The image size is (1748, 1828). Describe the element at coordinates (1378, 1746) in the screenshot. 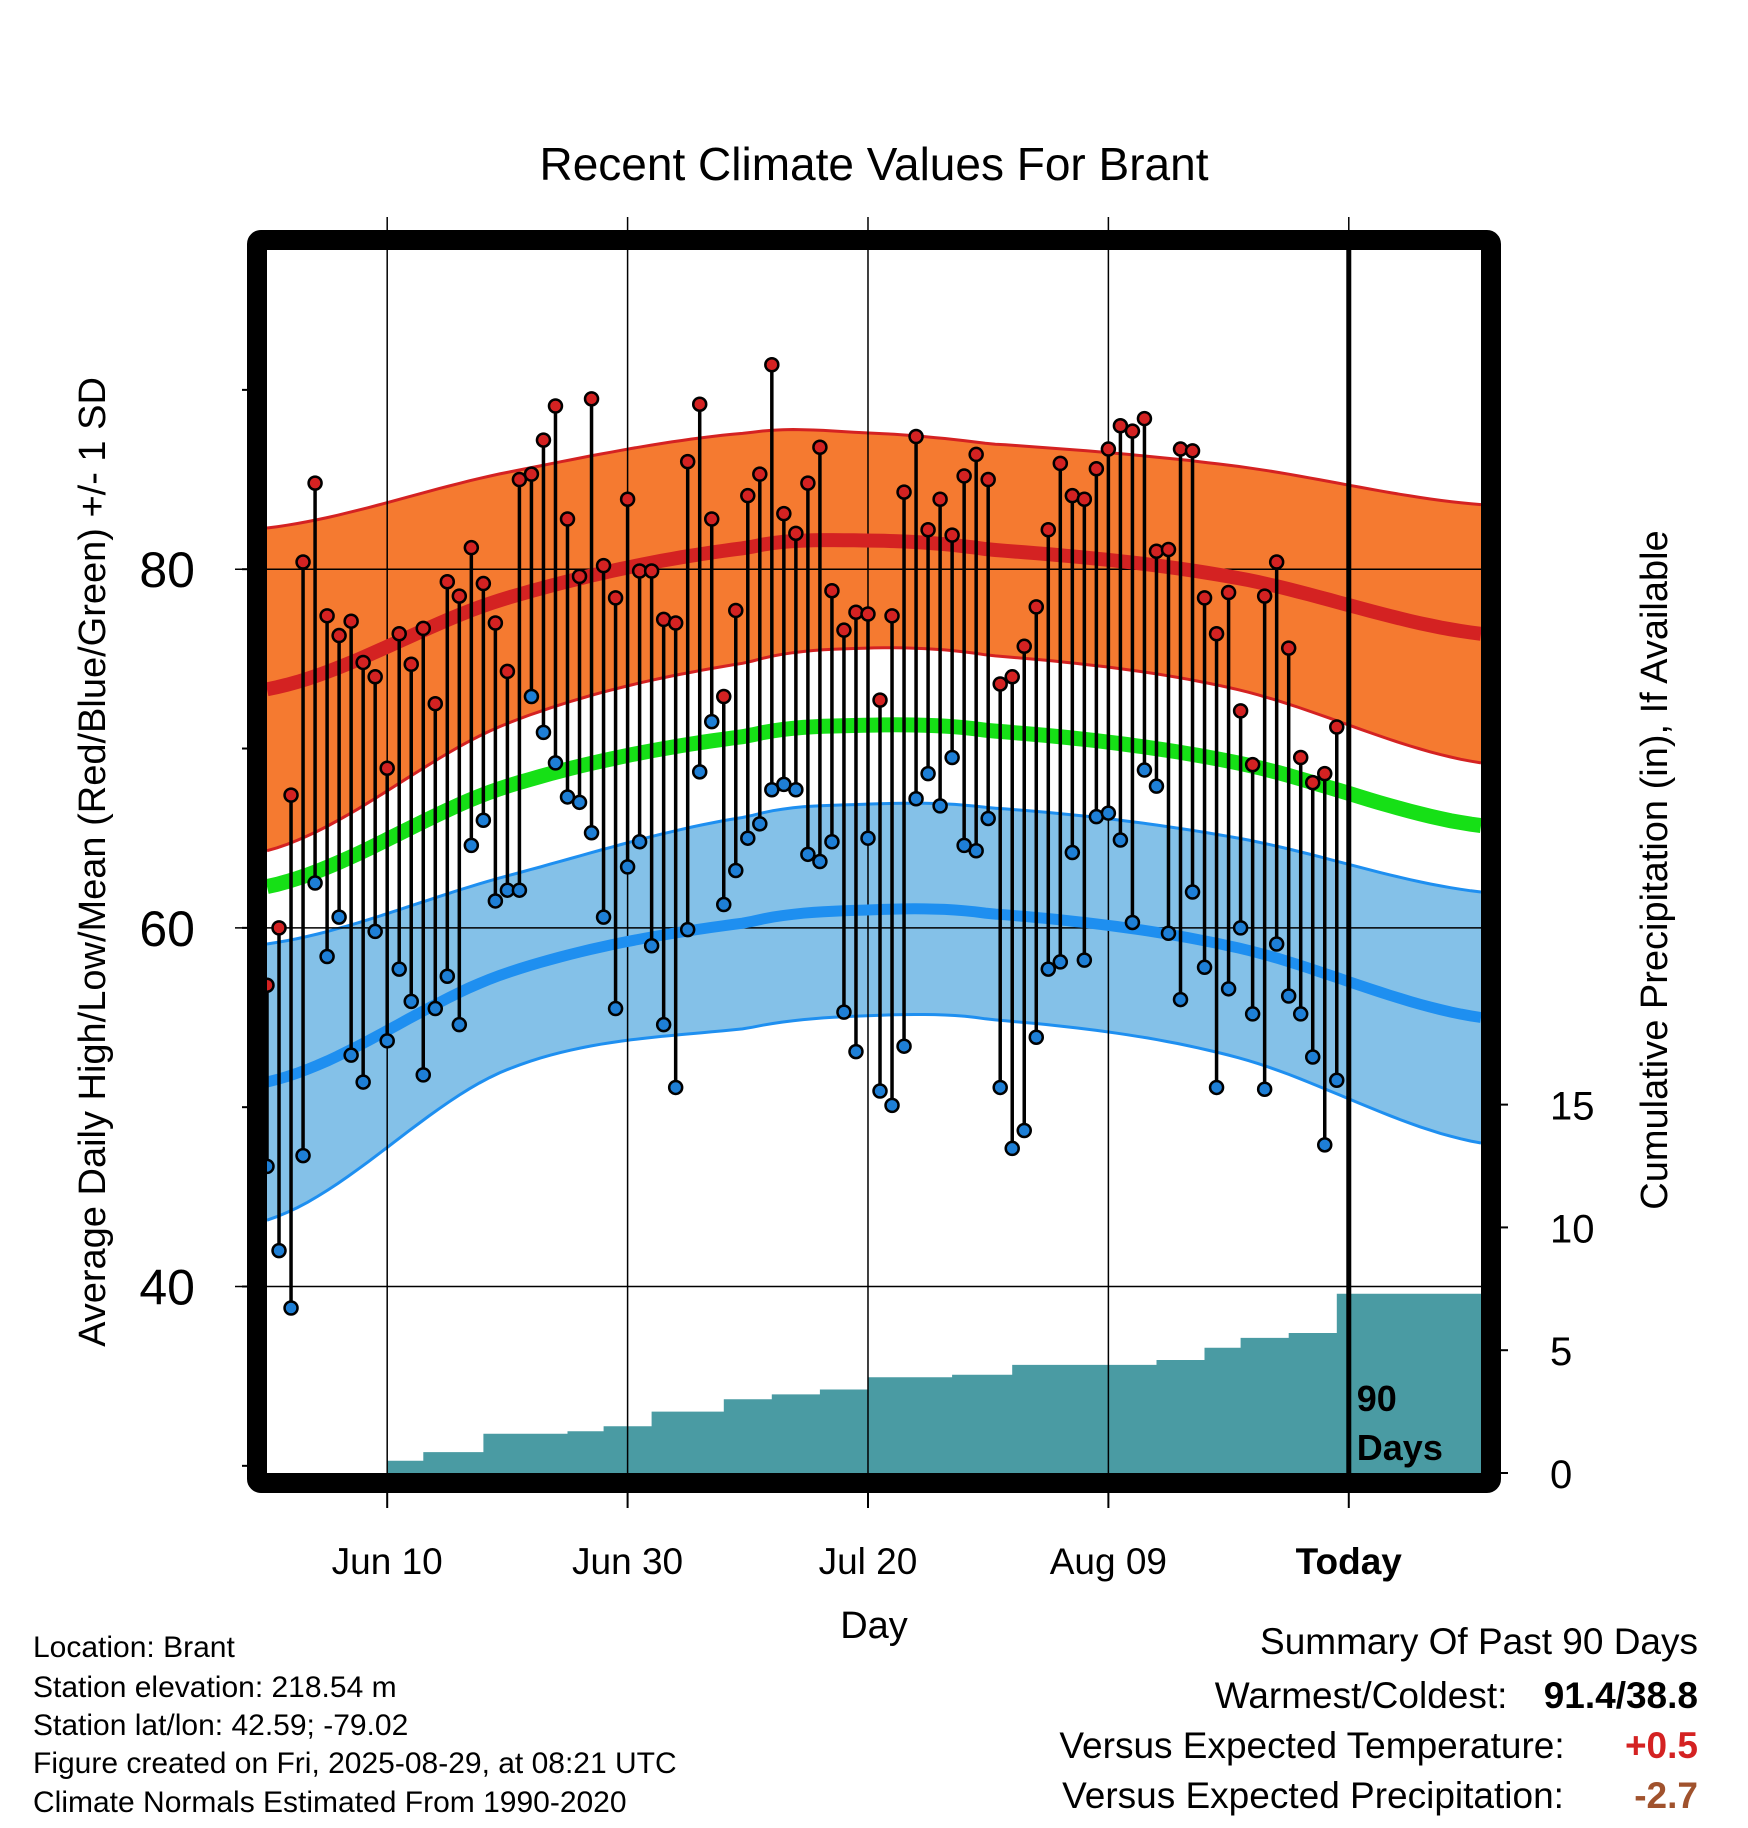

I see `summary-temp: Versus Expected Temperature: +0.5` at that location.